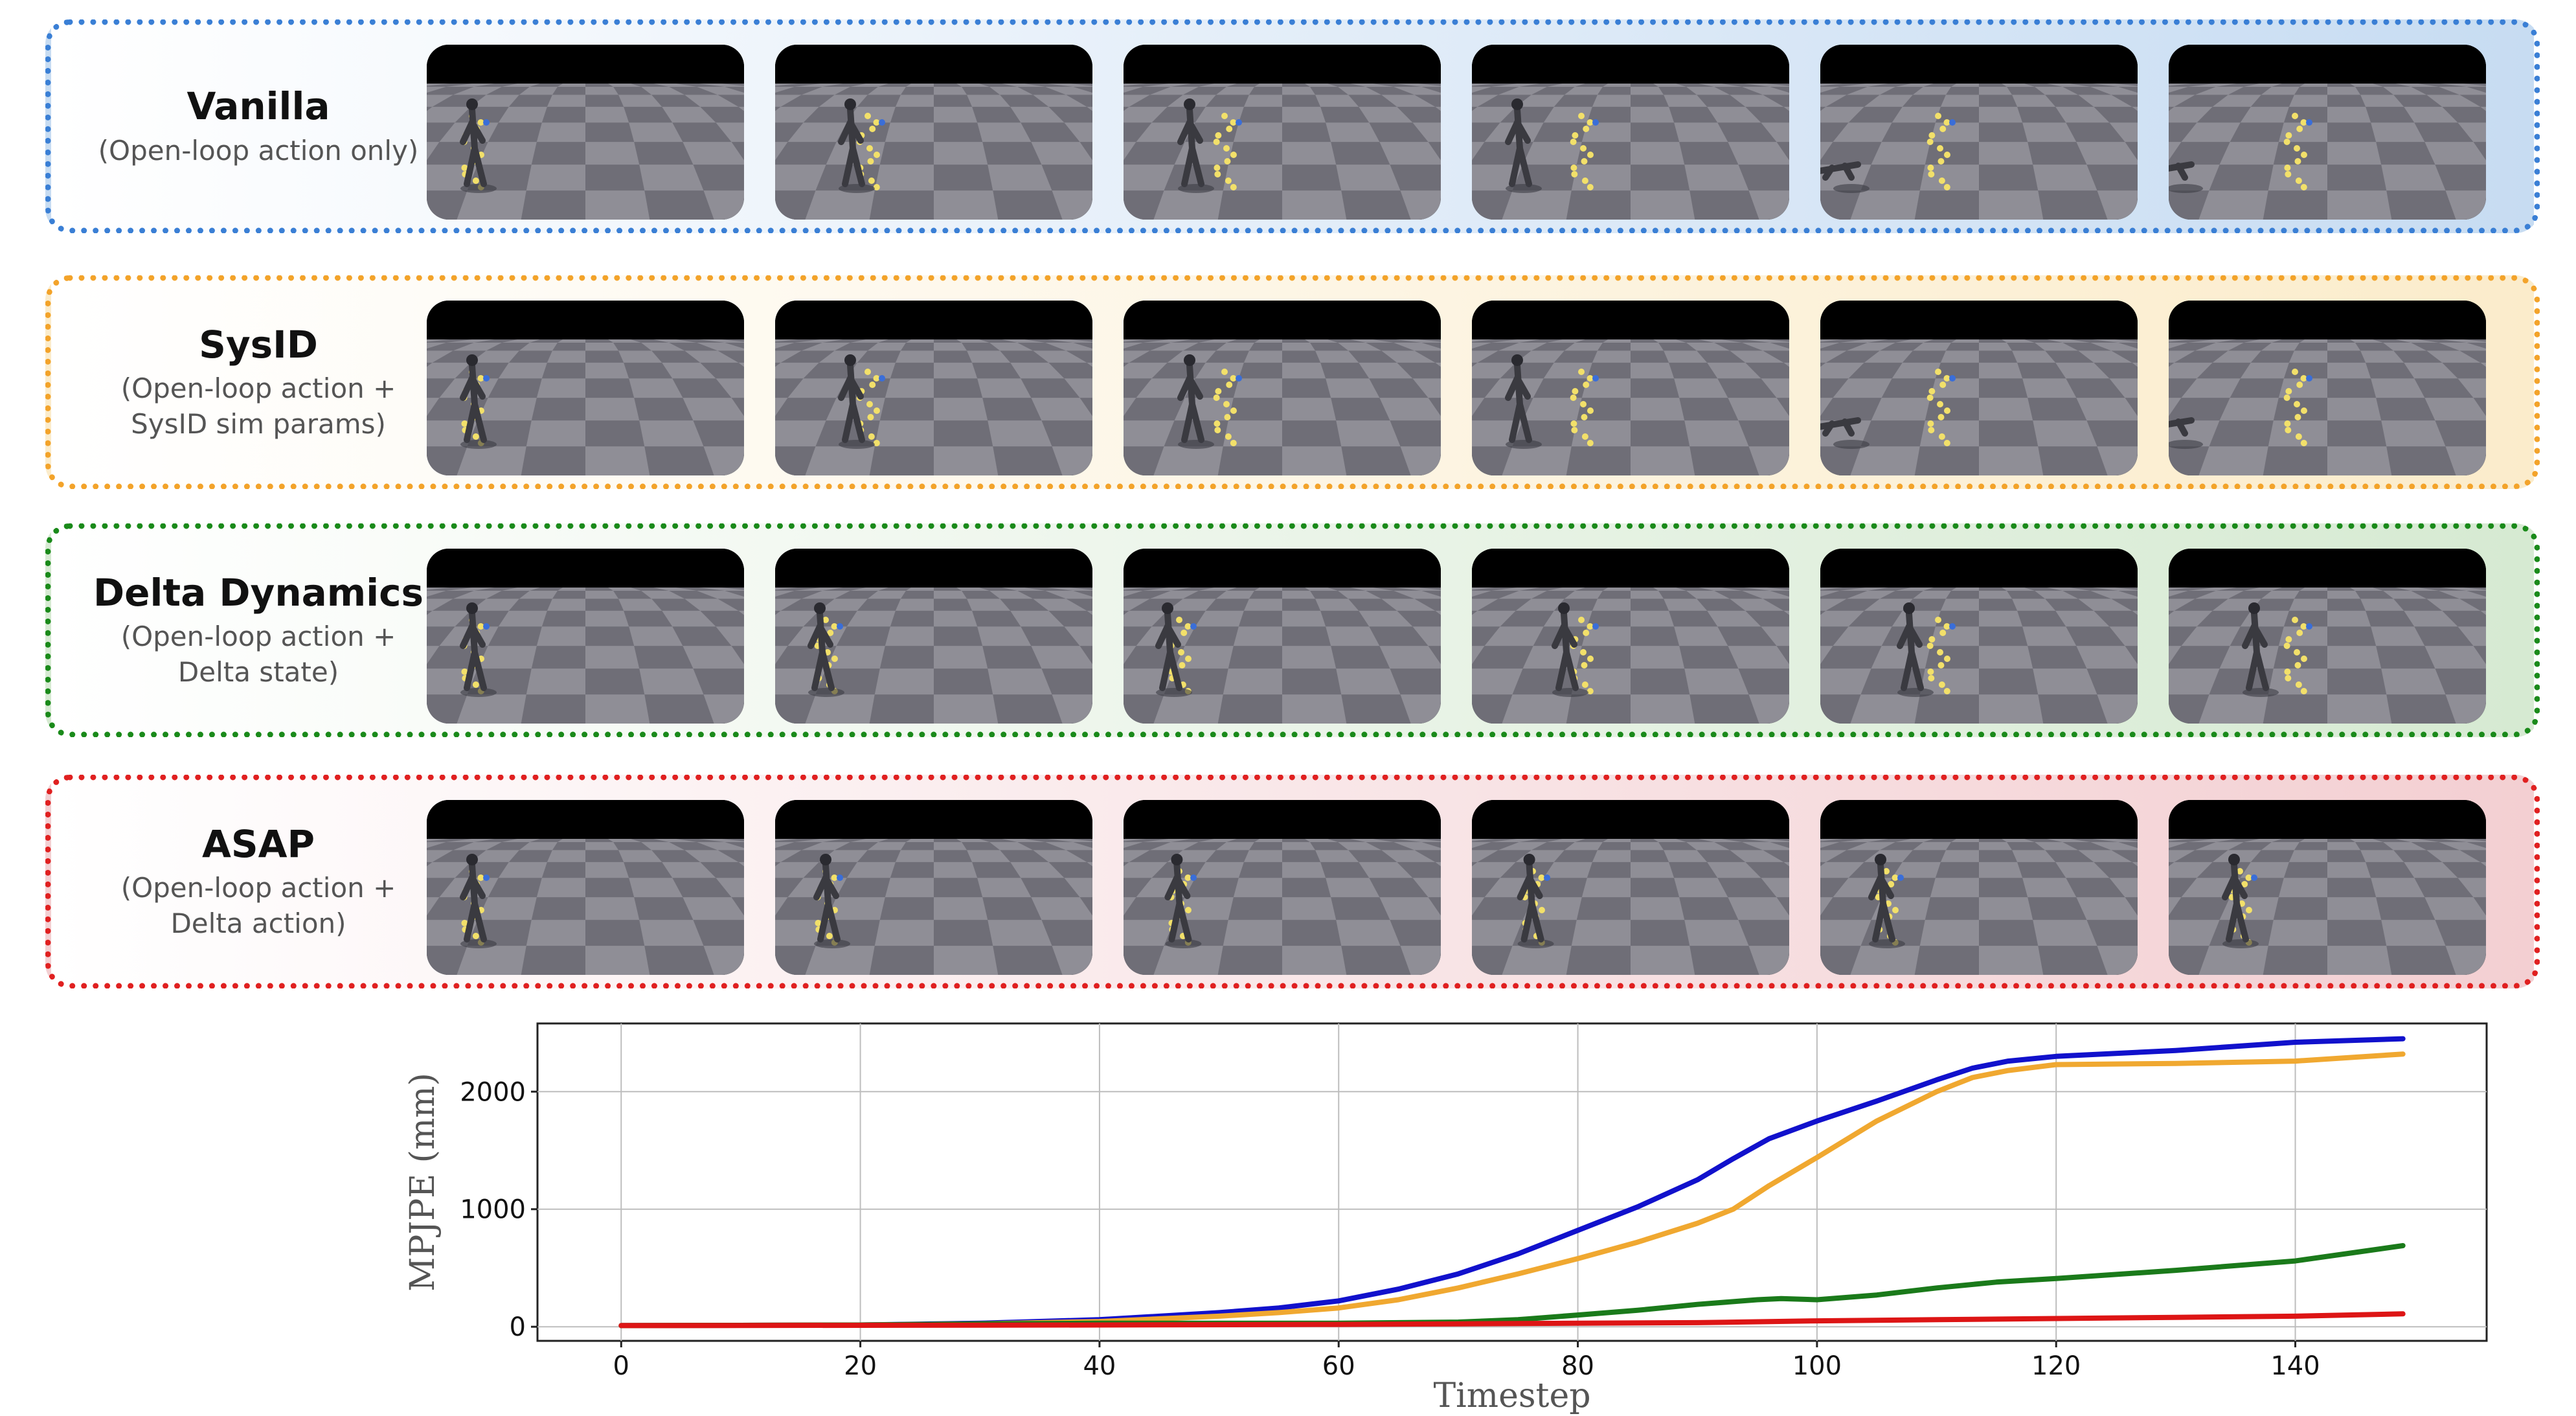 This screenshot has height=1416, width=2576. Describe the element at coordinates (258, 344) in the screenshot. I see `method-title: SysID` at that location.